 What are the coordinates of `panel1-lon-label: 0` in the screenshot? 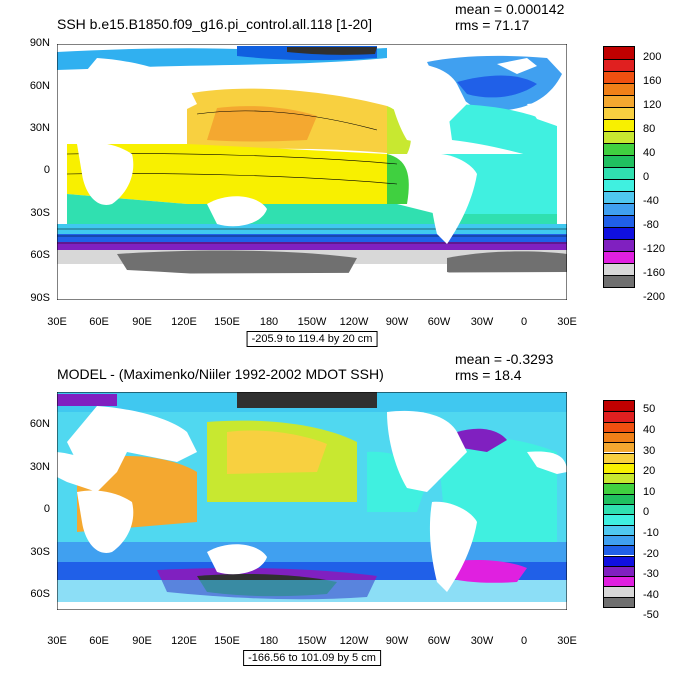 It's located at (524, 322).